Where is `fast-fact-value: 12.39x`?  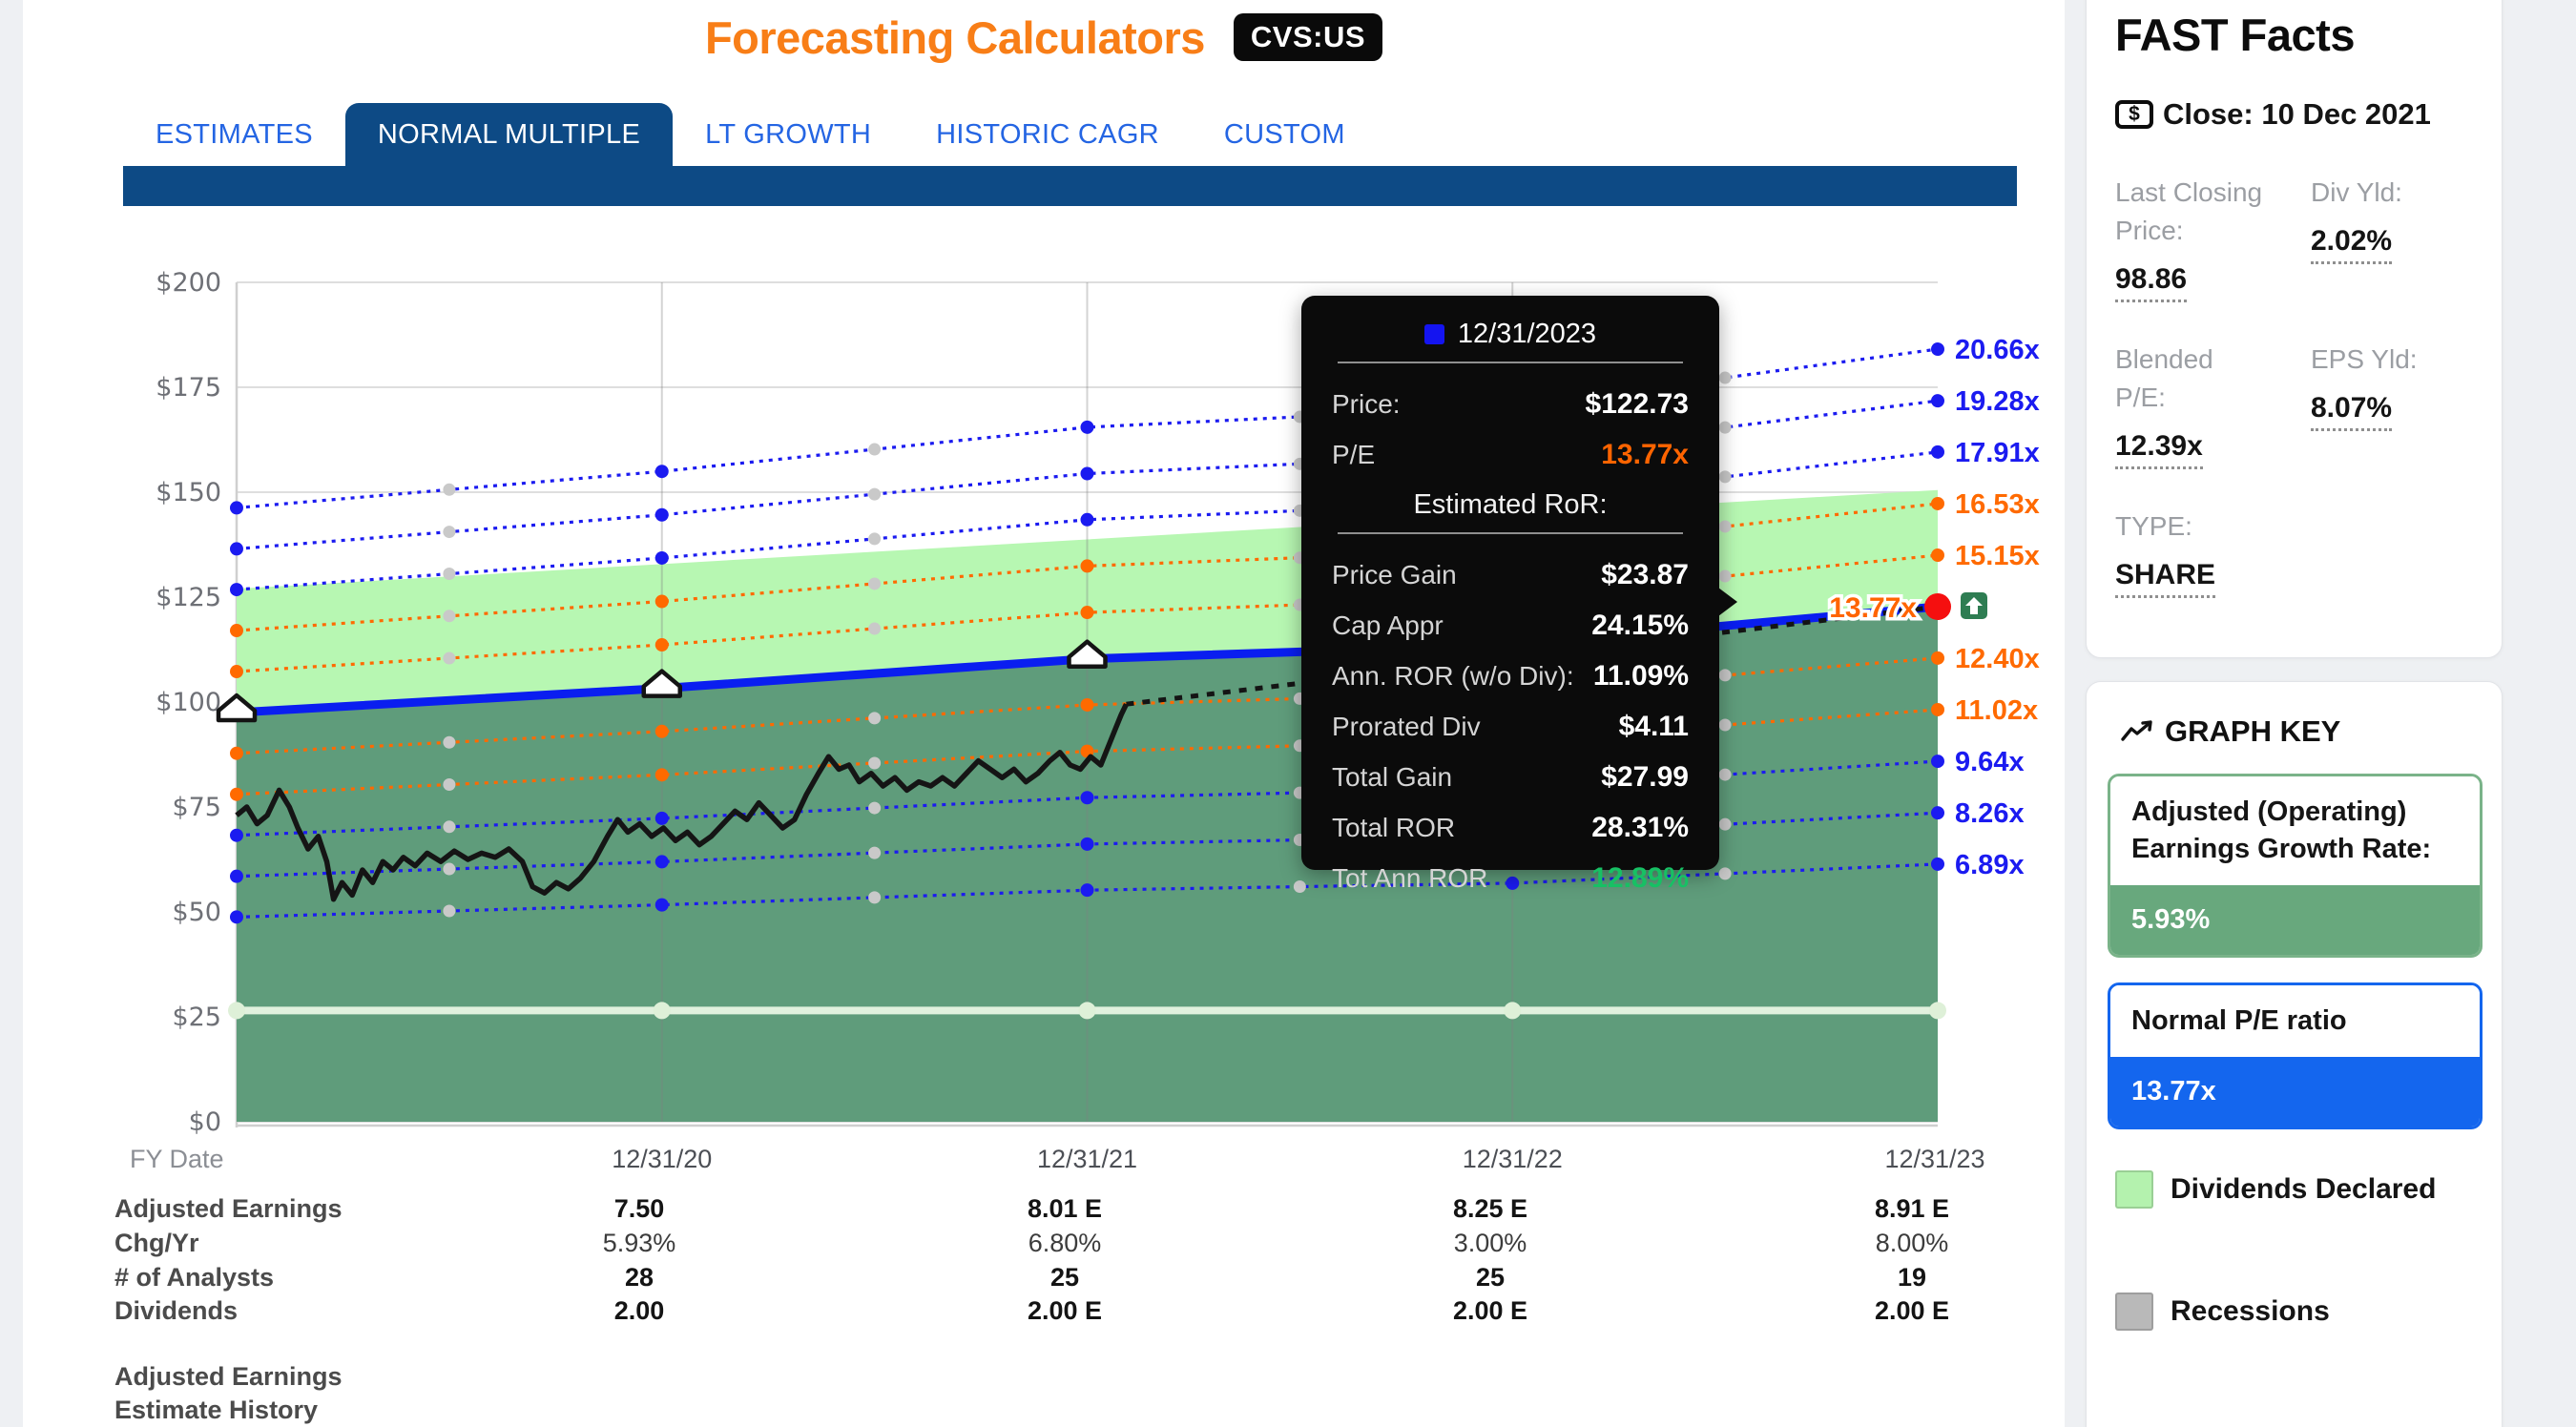 fast-fact-value: 12.39x is located at coordinates (2159, 449).